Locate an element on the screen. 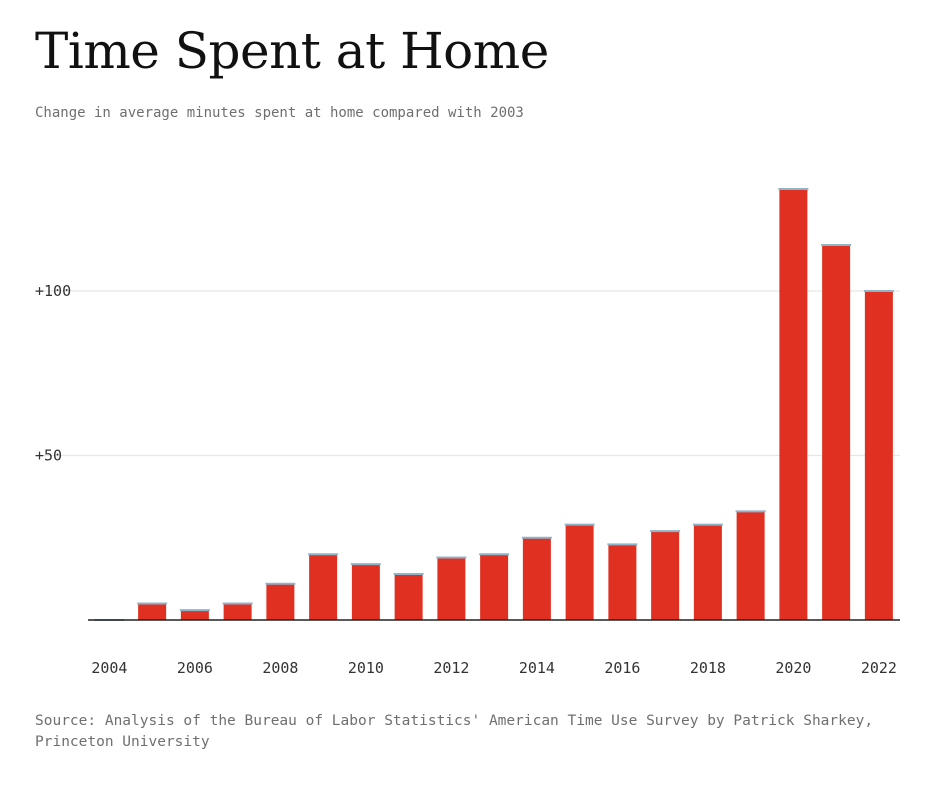  bar-2015 is located at coordinates (579, 572).